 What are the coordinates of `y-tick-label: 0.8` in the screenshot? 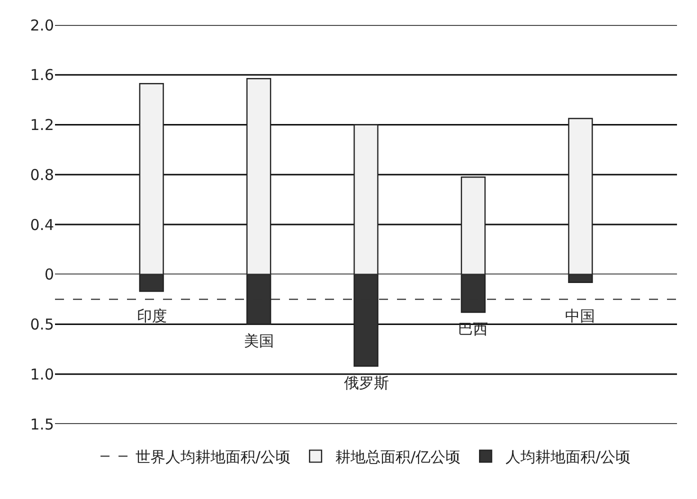 It's located at (42, 175).